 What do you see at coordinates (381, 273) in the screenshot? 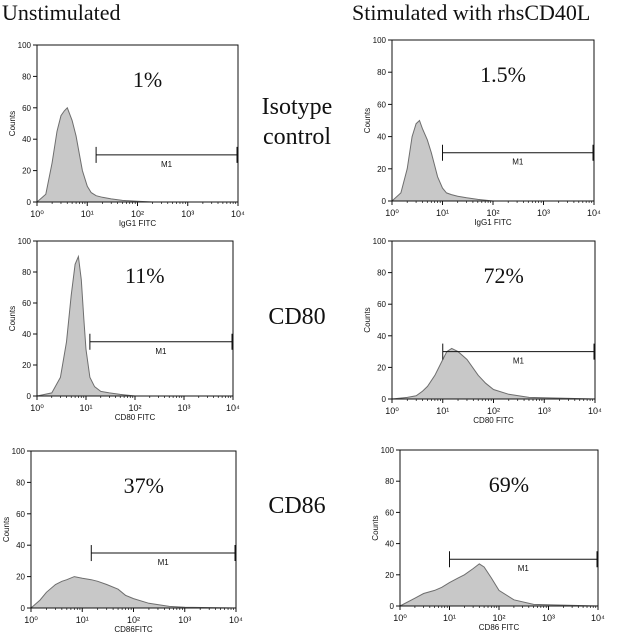
I see `panel-3-y-tick-label: 80` at bounding box center [381, 273].